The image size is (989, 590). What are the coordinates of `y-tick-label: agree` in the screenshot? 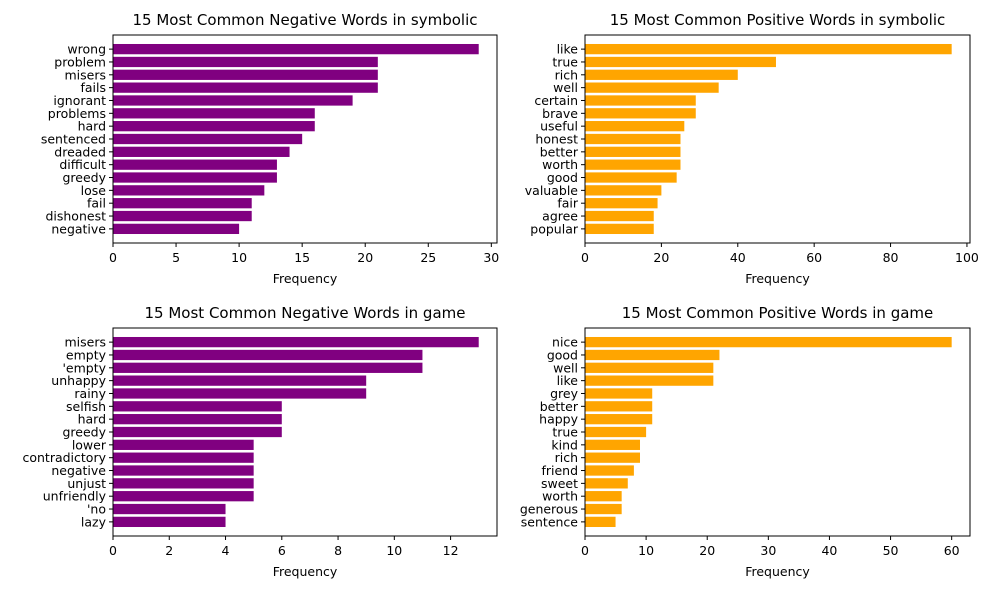 It's located at (560, 216).